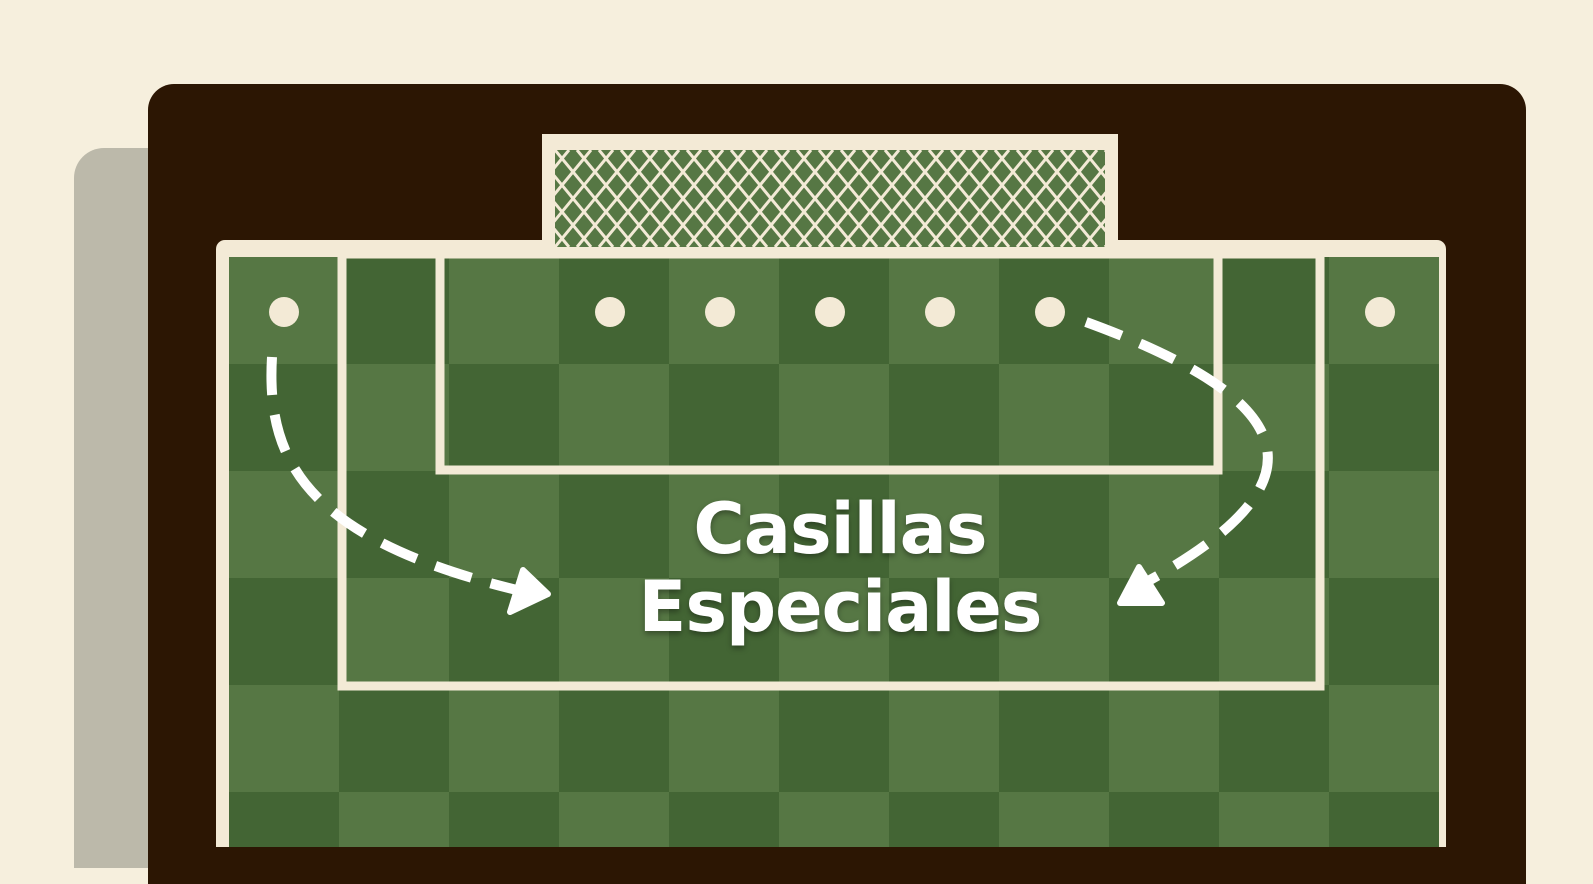 The image size is (1593, 884). I want to click on goal-area, so click(829, 362).